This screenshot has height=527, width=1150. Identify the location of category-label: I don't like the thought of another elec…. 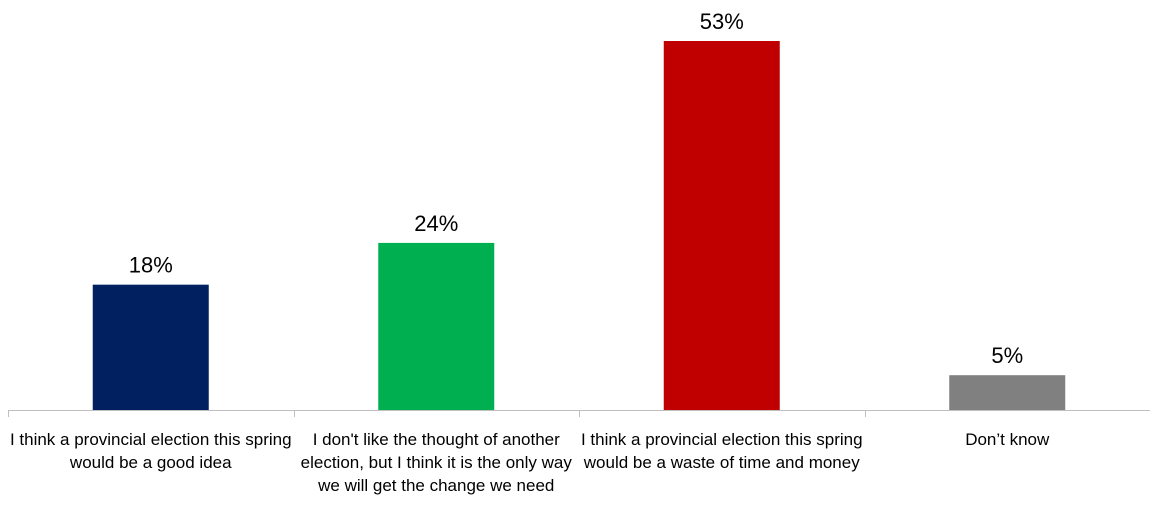
(436, 462).